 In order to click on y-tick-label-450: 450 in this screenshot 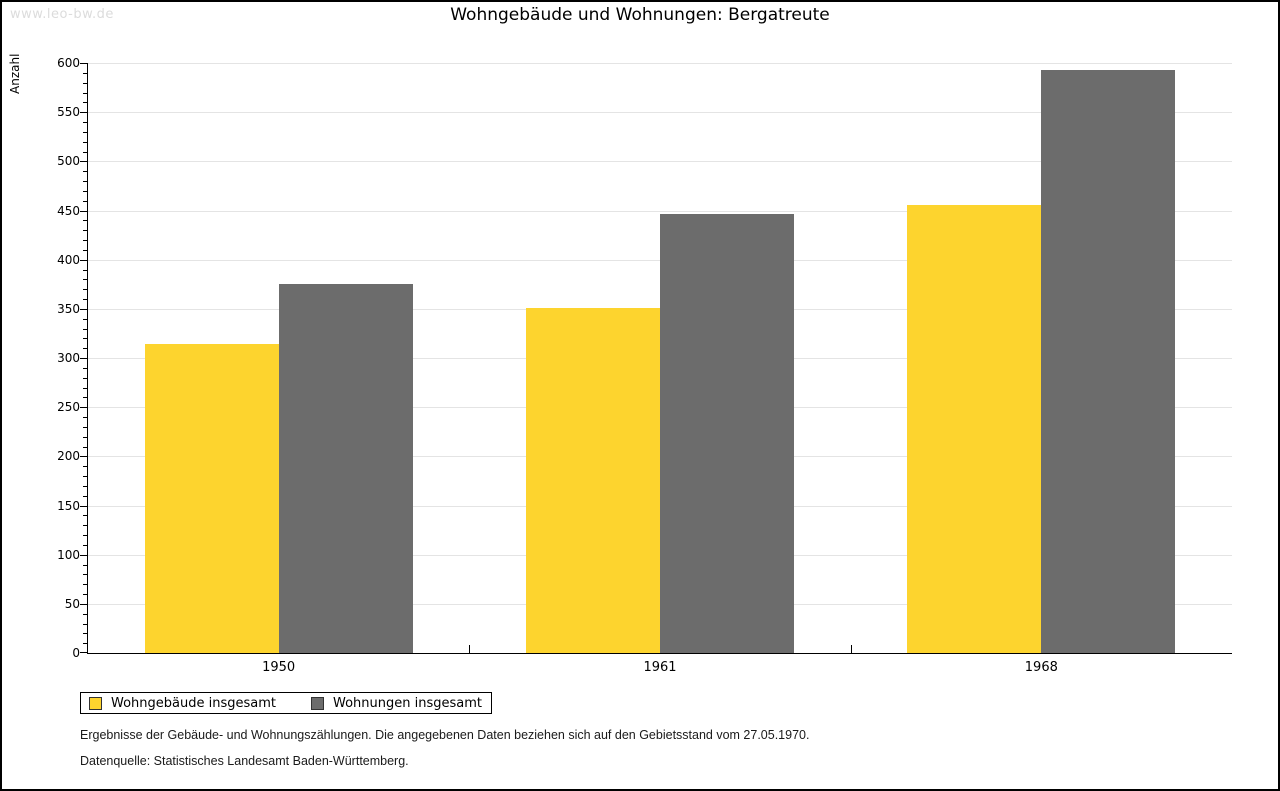, I will do `click(68, 210)`.